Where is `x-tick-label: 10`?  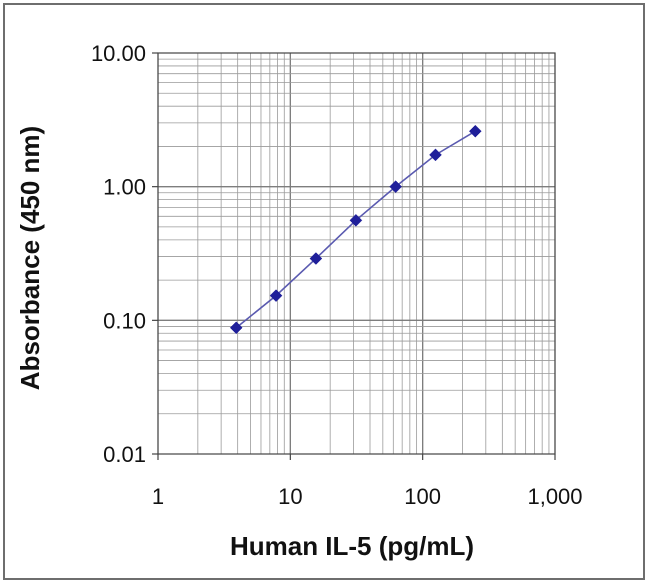 x-tick-label: 10 is located at coordinates (290, 496).